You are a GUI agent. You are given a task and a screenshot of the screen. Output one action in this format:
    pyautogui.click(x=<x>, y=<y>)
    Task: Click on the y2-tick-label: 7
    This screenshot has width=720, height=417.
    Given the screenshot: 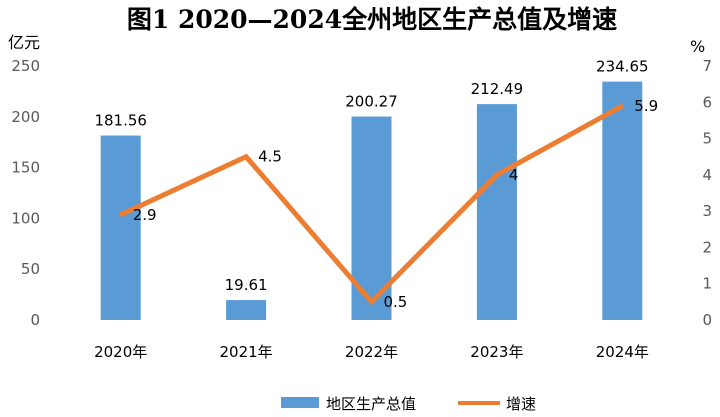 What is the action you would take?
    pyautogui.click(x=707, y=66)
    